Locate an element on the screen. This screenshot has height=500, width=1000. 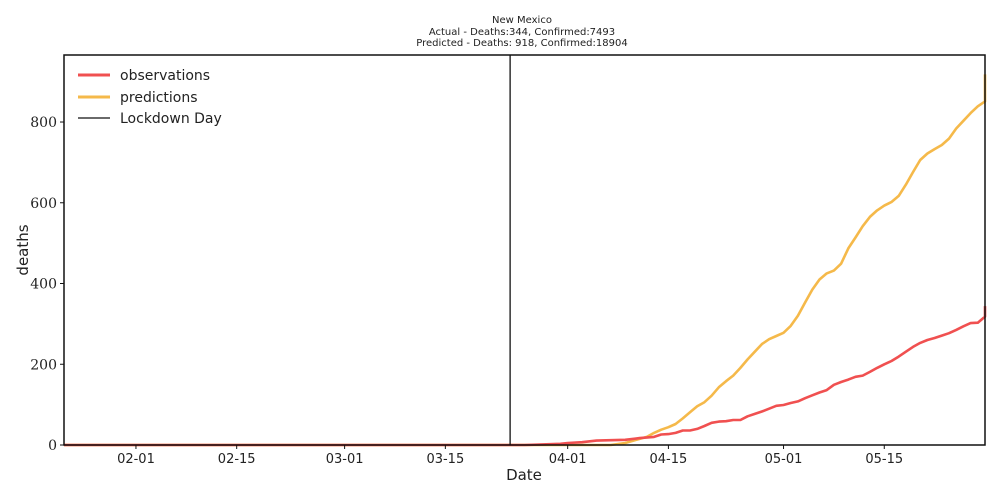
x-tick-label: 03-15 is located at coordinates (445, 459).